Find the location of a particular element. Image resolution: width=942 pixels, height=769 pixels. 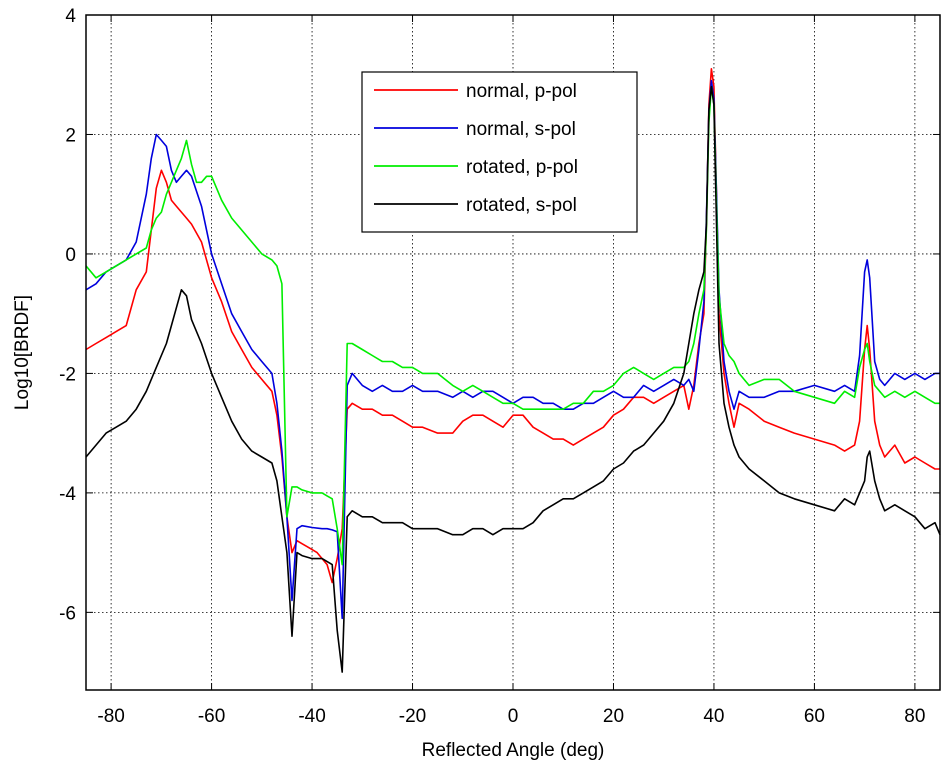

x-tick-label: 40 is located at coordinates (713, 716).